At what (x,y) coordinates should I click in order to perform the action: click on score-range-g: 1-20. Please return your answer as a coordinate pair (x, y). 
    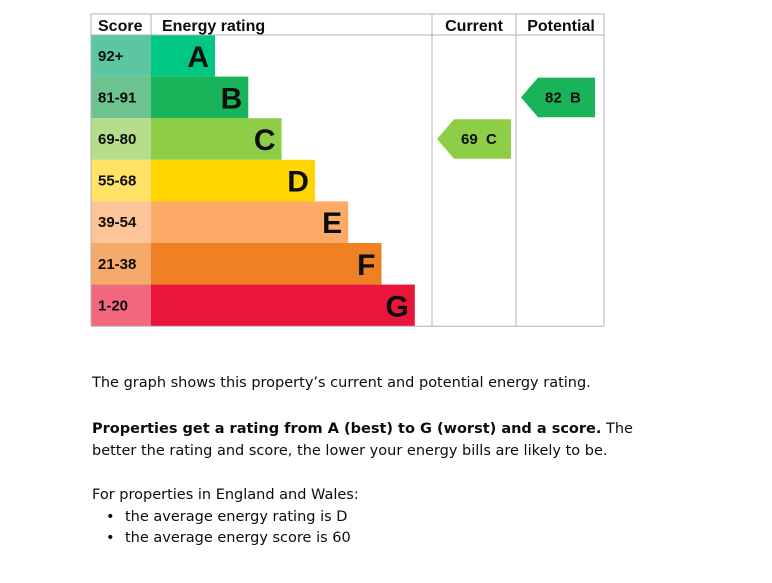
    Looking at the image, I should click on (113, 305).